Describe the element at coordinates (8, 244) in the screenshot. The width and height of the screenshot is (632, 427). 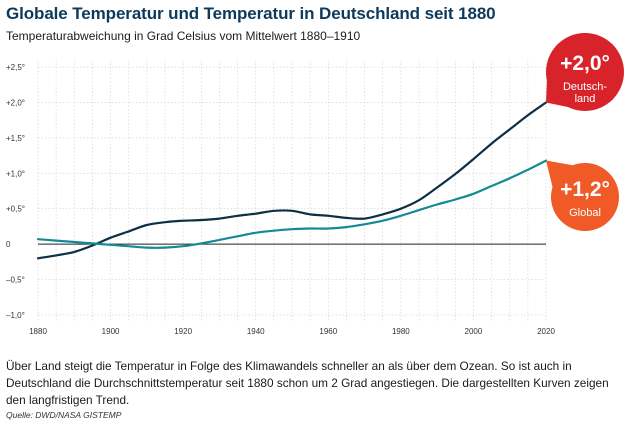
I see `y-tick-label: 0` at that location.